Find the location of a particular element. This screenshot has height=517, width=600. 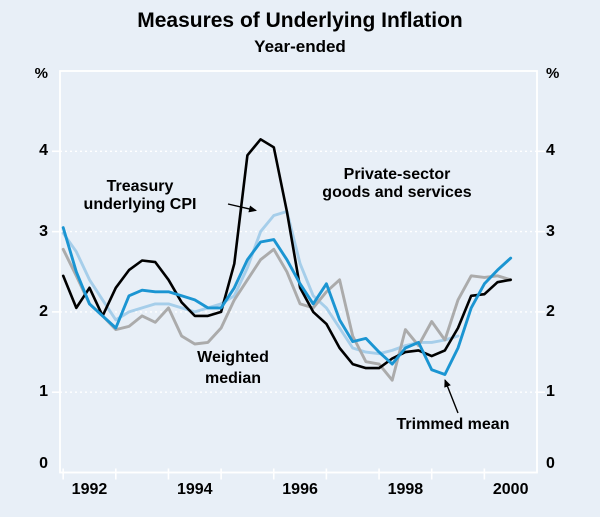

annotation-treasury-underlying-cpi: Treasury underlying CPI is located at coordinates (140, 196).